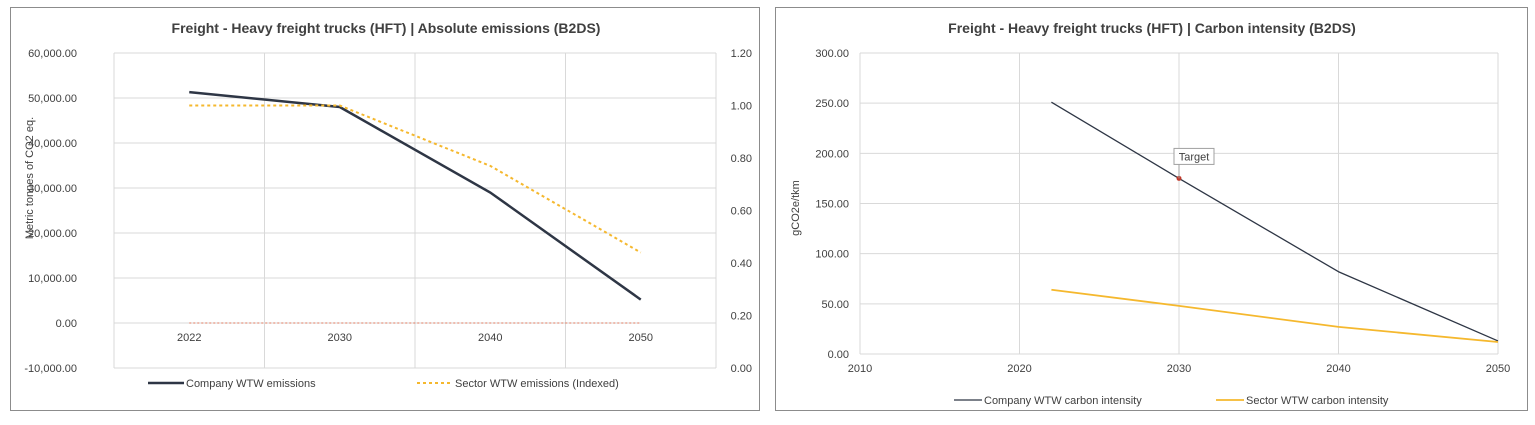 The width and height of the screenshot is (1535, 425). I want to click on y-tick-label: 300.00, so click(832, 54).